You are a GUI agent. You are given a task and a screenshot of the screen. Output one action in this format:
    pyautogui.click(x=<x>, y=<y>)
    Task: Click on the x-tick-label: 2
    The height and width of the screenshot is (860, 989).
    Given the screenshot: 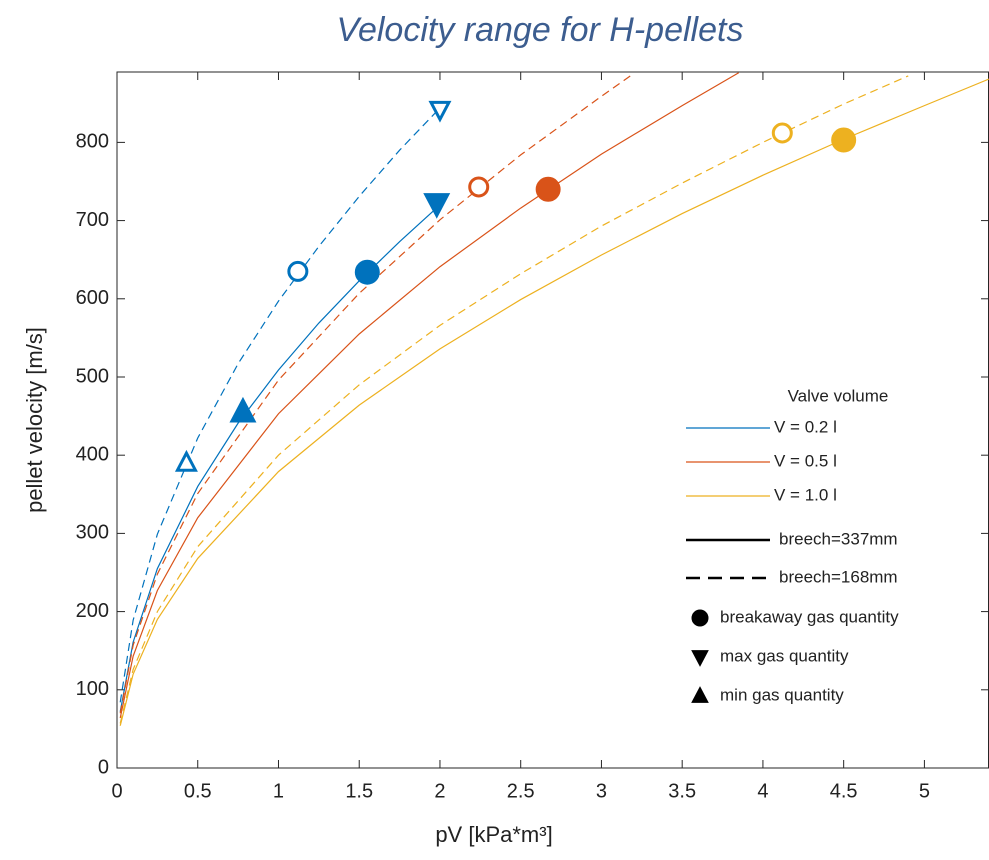 What is the action you would take?
    pyautogui.click(x=439, y=791)
    